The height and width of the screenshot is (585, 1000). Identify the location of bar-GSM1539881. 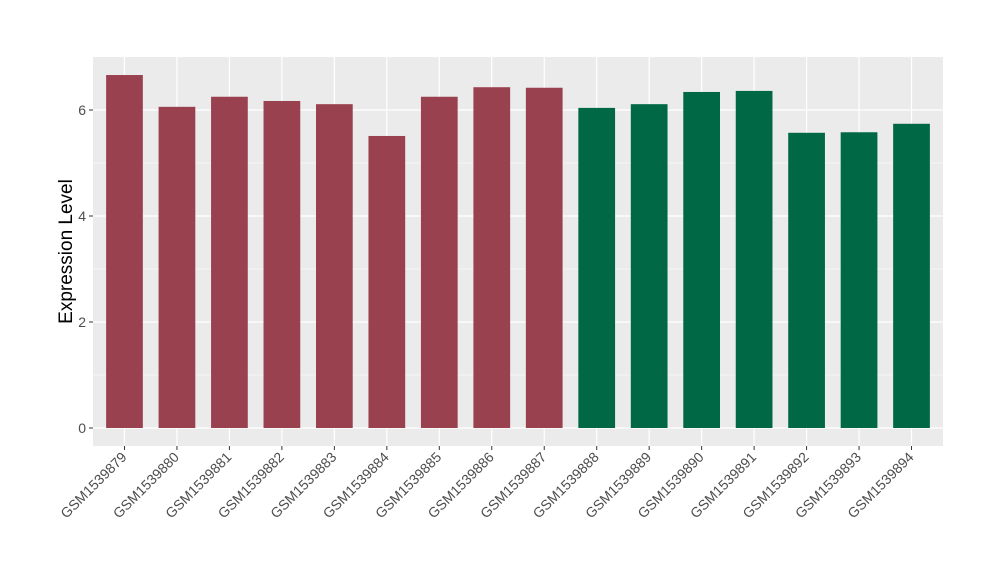
(229, 262).